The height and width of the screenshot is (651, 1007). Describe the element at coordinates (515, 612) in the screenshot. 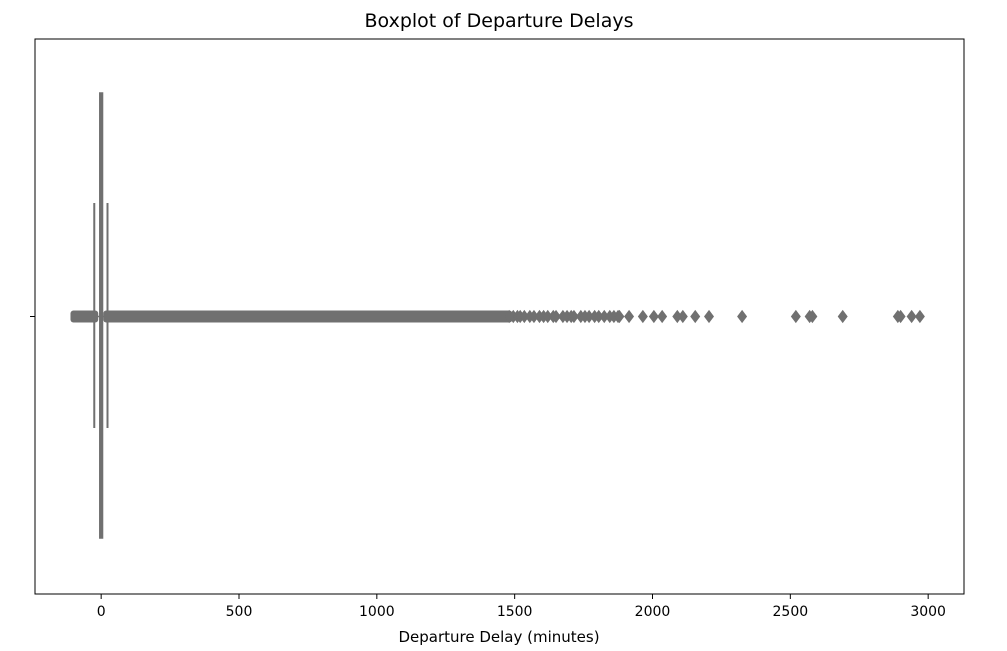

I see `x-tick-label: 1500` at that location.